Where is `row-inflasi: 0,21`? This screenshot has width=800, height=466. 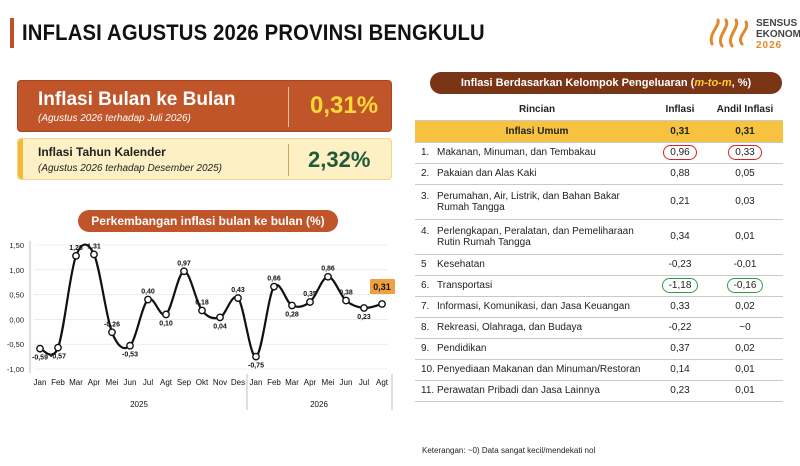
row-inflasi: 0,21 is located at coordinates (680, 201).